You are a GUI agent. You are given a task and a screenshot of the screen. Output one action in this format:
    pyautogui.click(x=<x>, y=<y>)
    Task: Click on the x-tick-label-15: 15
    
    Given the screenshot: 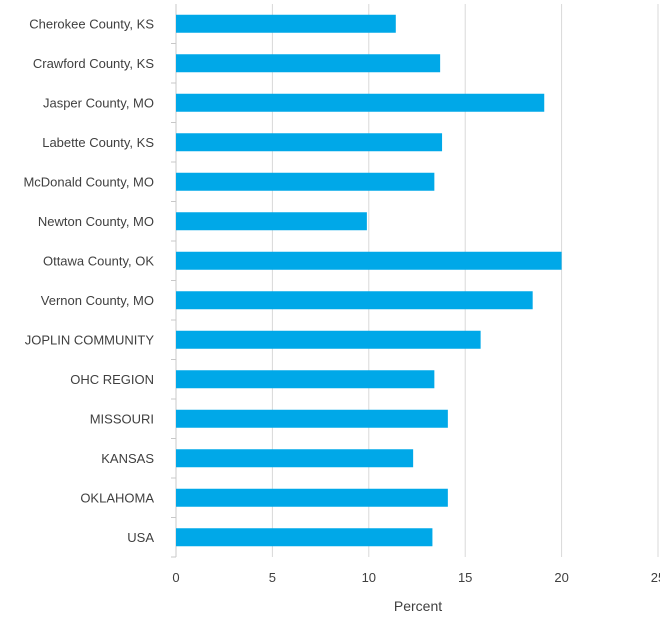 What is the action you would take?
    pyautogui.click(x=465, y=577)
    